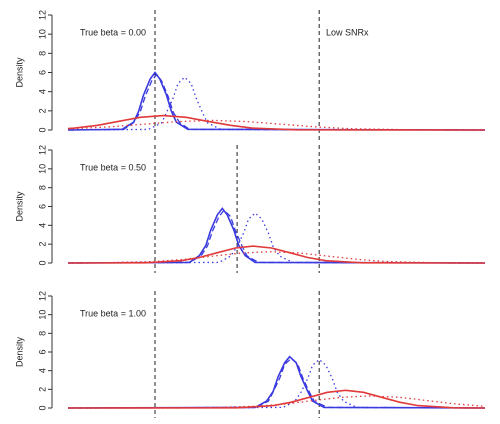 The image size is (500, 424). Describe the element at coordinates (347, 32) in the screenshot. I see `panel-note: Low SNRx` at that location.